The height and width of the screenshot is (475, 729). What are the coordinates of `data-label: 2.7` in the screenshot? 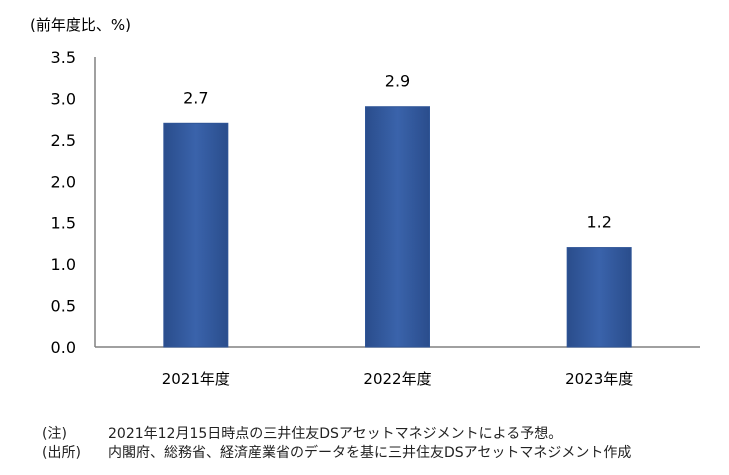 It's located at (195, 97).